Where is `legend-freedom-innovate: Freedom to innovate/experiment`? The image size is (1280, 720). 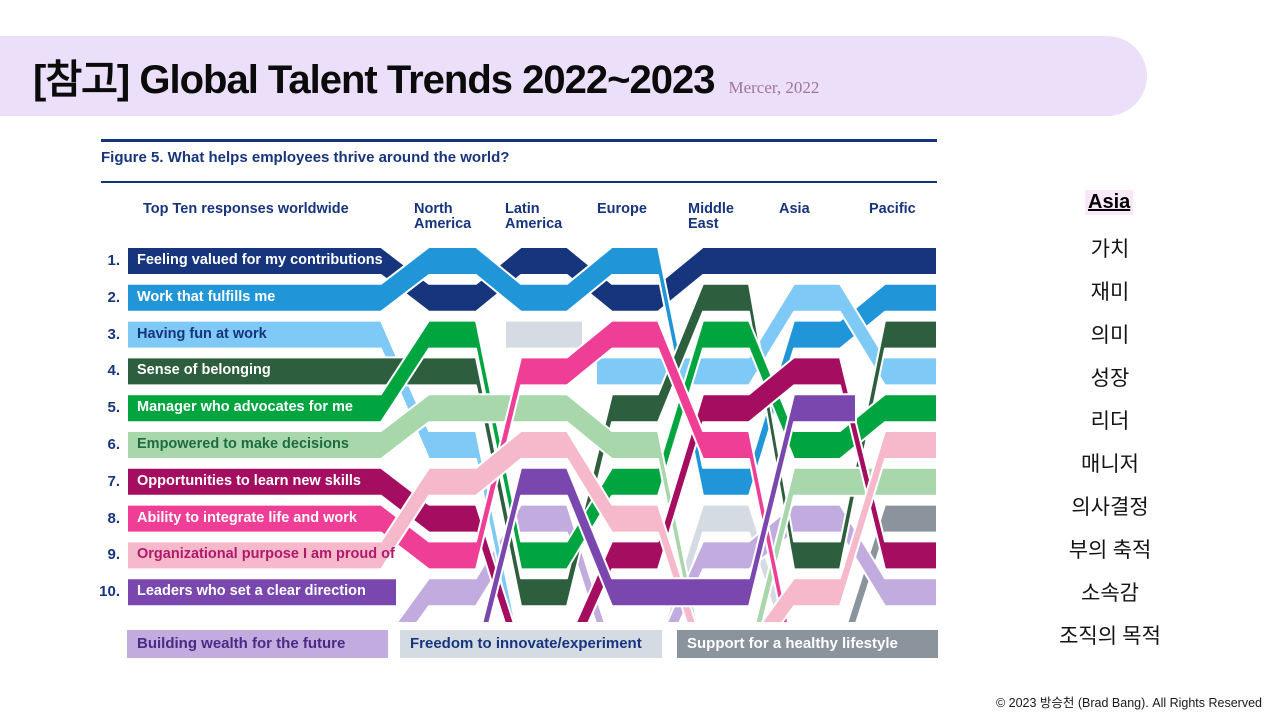
legend-freedom-innovate: Freedom to innovate/experiment is located at coordinates (531, 644).